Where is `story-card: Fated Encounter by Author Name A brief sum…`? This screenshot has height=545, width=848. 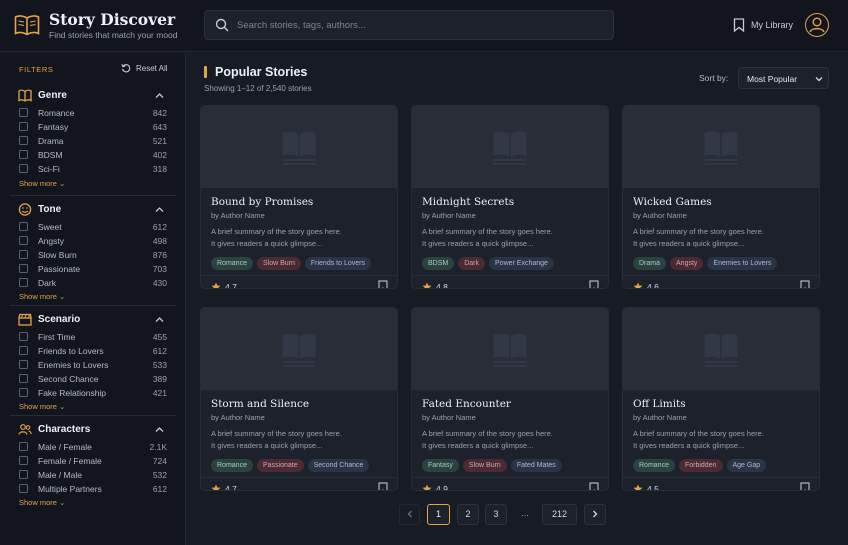 story-card: Fated Encounter by Author Name A brief sum… is located at coordinates (510, 399).